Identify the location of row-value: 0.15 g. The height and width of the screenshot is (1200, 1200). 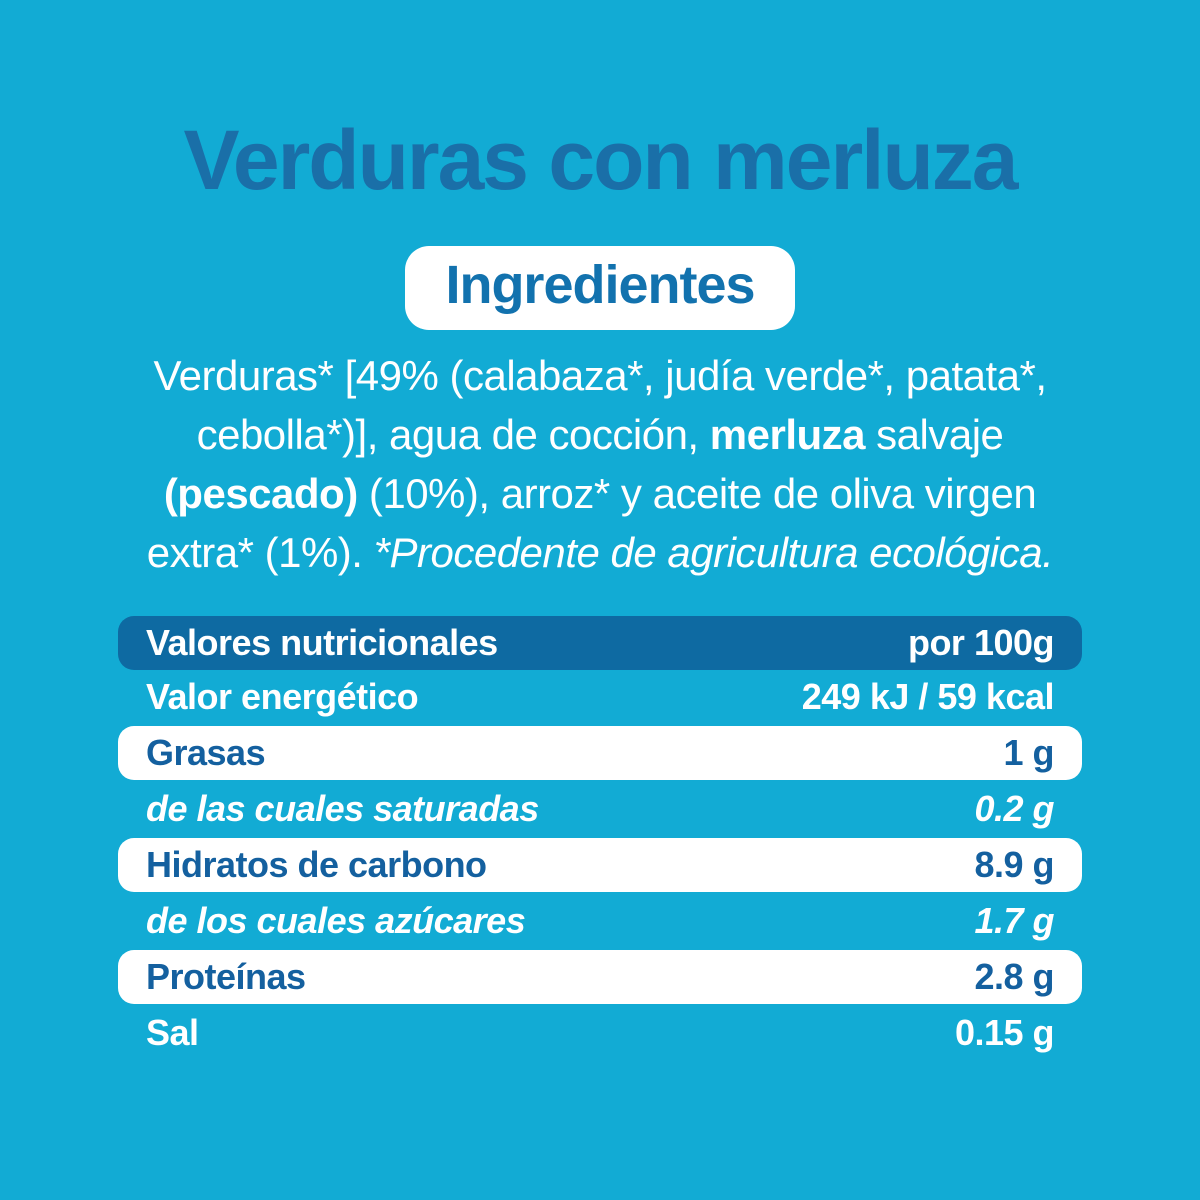
(1004, 1032).